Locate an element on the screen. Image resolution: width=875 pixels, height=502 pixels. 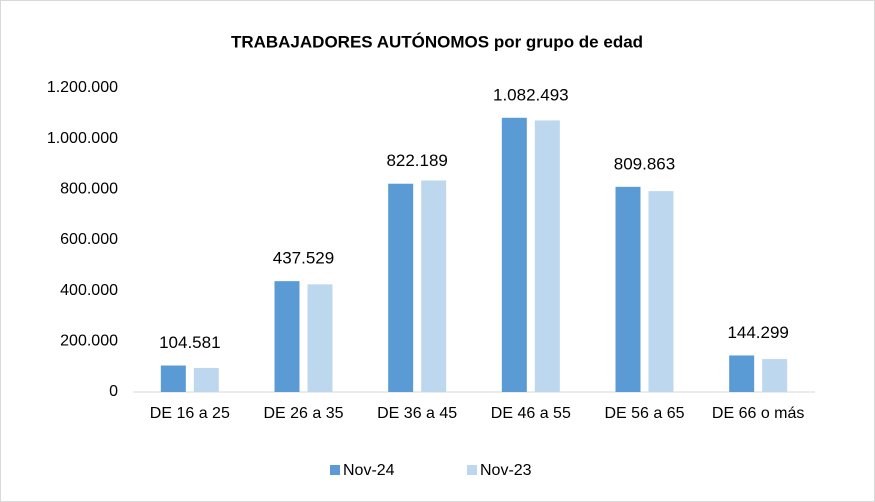
y-tick-label: 0 is located at coordinates (113, 391).